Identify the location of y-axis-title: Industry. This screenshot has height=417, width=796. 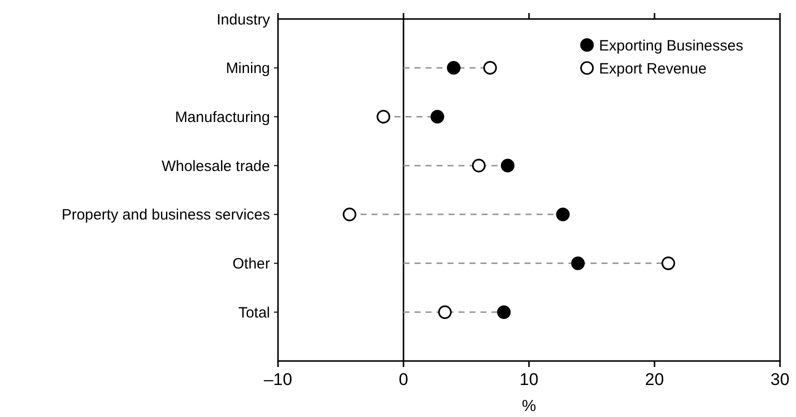
(243, 19).